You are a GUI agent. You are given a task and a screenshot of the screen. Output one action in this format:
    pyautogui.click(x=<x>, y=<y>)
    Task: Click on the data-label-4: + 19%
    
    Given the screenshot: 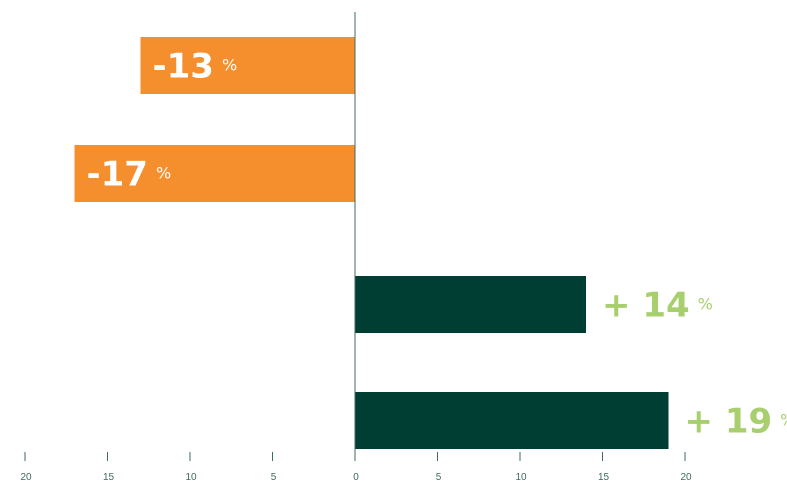 What is the action you would take?
    pyautogui.click(x=736, y=422)
    